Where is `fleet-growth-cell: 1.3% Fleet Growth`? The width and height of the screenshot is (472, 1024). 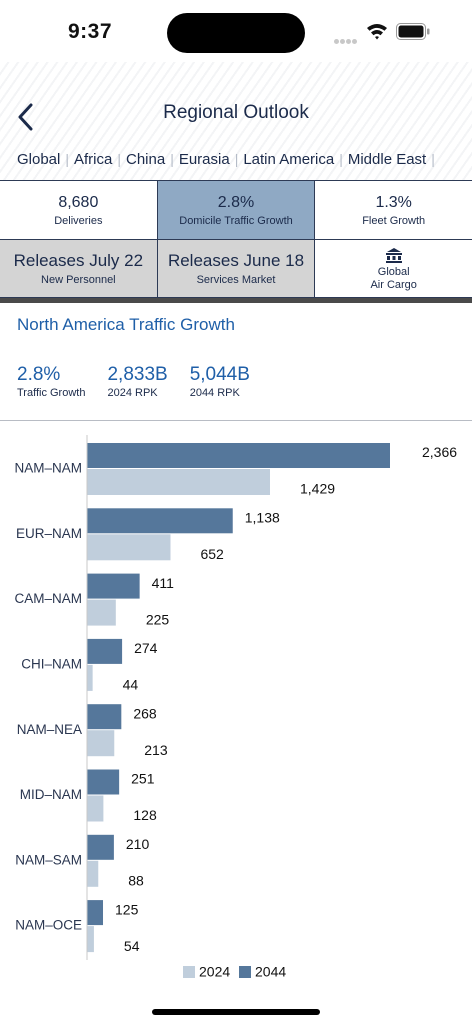 fleet-growth-cell: 1.3% Fleet Growth is located at coordinates (393, 210).